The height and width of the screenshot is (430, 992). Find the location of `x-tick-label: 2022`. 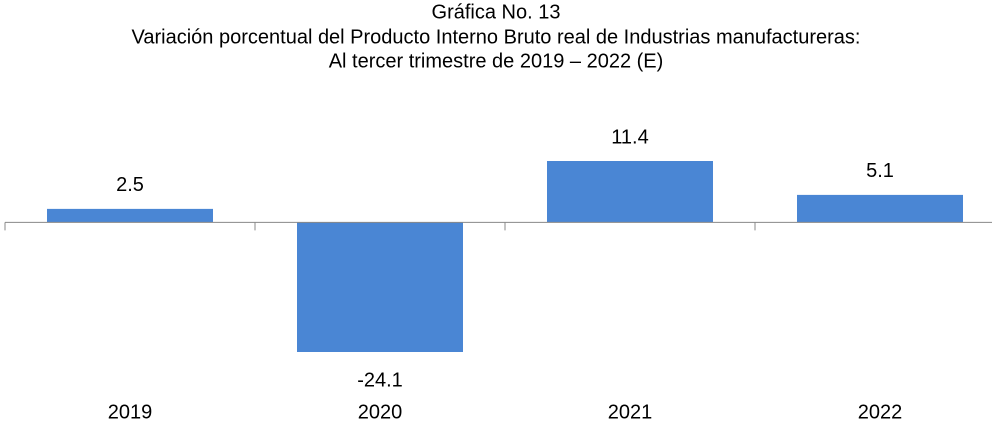

x-tick-label: 2022 is located at coordinates (880, 412).